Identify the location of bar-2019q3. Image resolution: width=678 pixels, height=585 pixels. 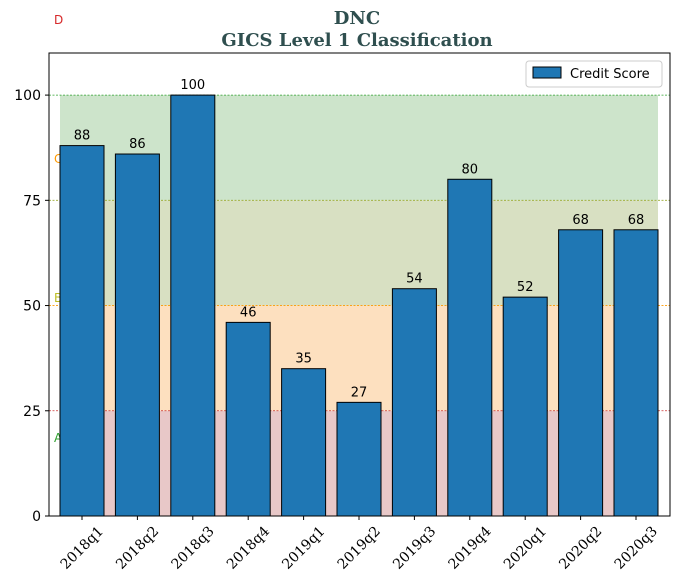
(414, 402).